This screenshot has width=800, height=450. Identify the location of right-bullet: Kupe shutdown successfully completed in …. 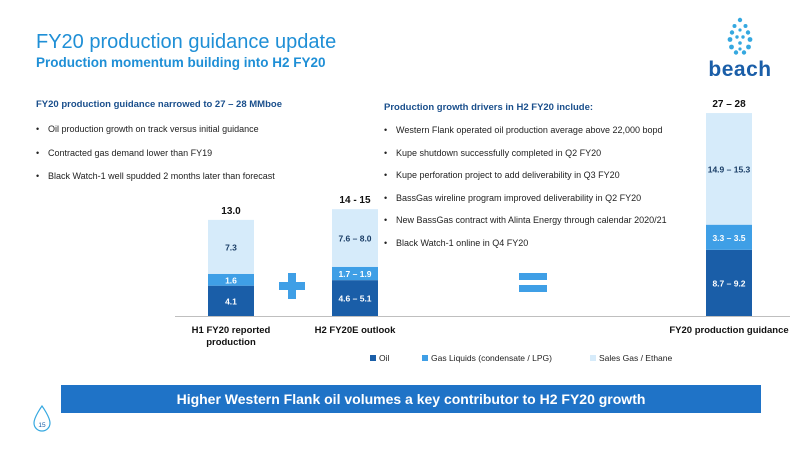
(525, 153).